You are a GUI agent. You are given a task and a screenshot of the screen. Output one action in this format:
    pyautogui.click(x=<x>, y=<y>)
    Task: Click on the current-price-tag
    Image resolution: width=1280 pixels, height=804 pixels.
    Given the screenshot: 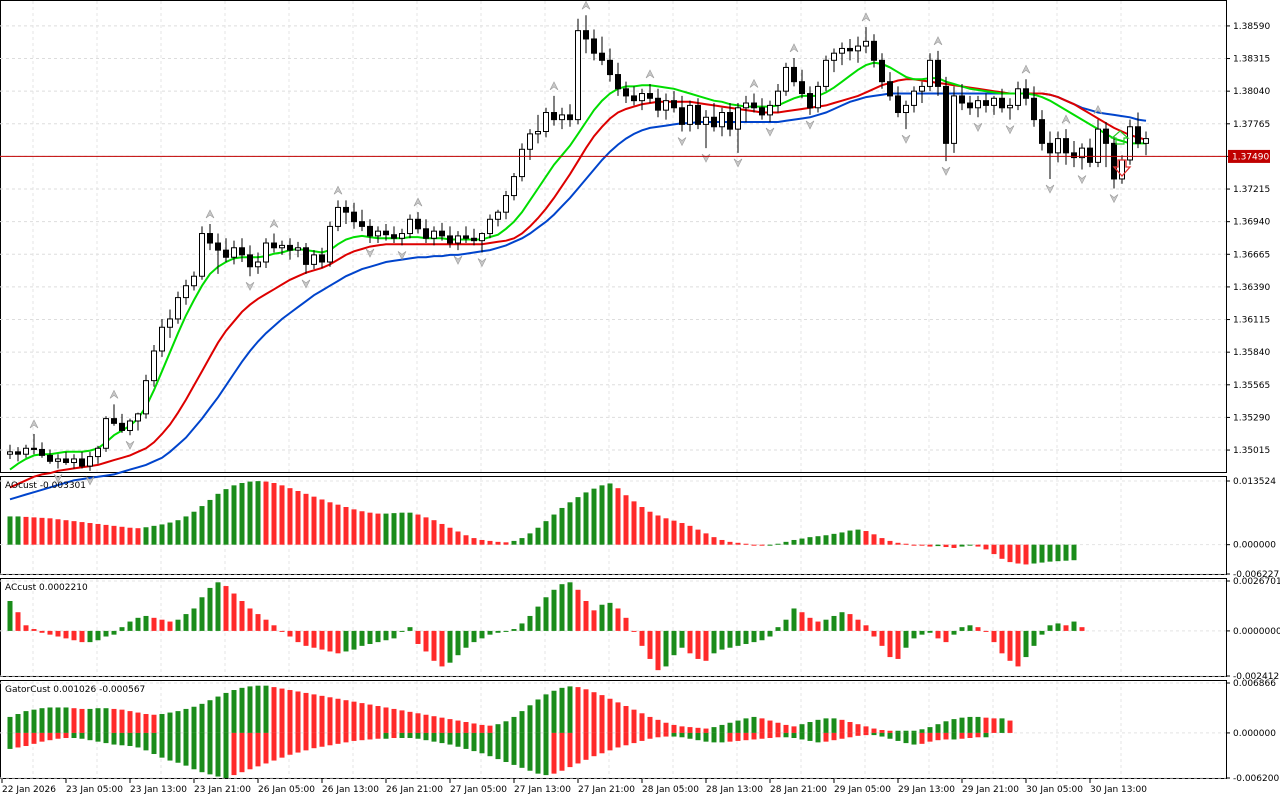 What is the action you would take?
    pyautogui.click(x=1249, y=156)
    